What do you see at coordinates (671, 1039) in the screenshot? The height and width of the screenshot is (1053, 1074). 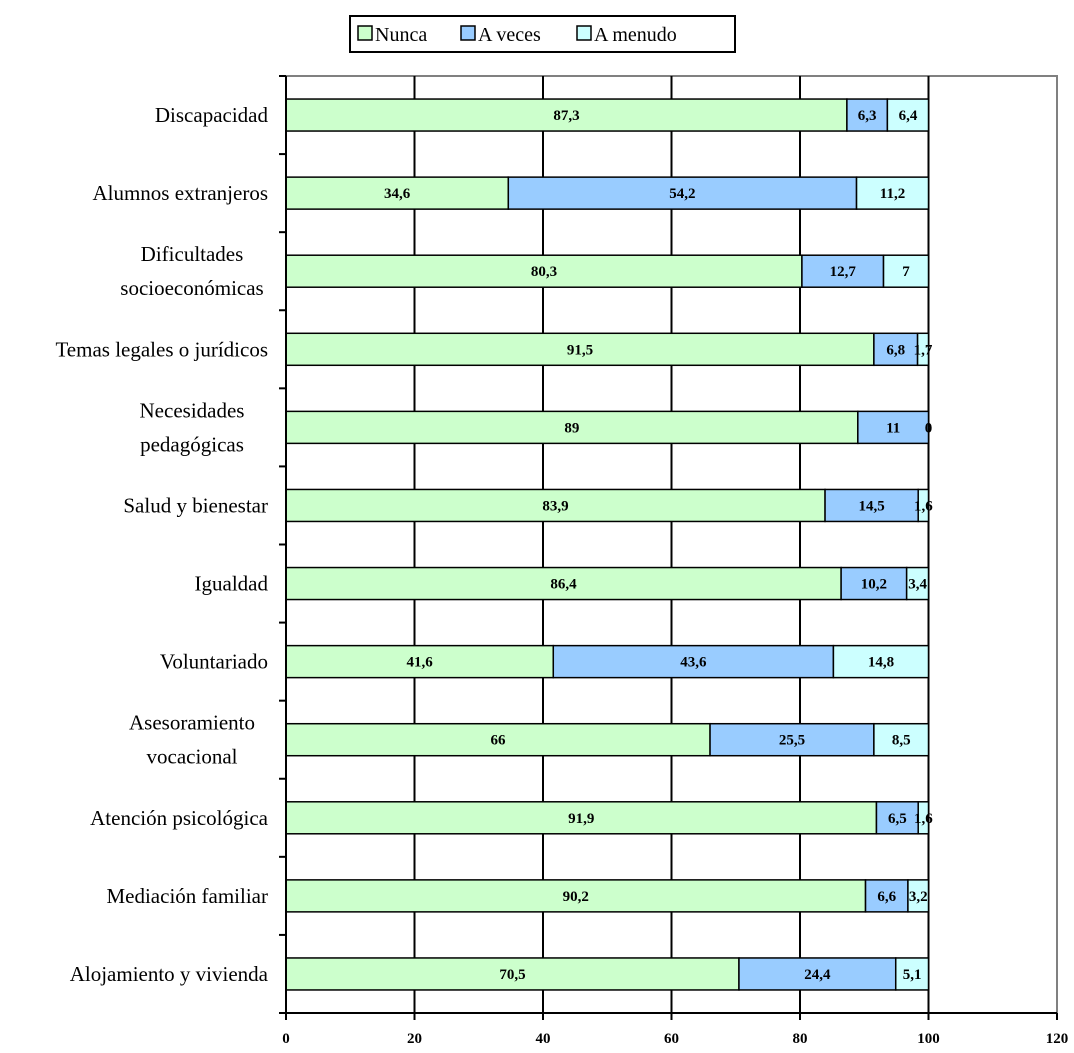 I see `x-tick-label: 60` at bounding box center [671, 1039].